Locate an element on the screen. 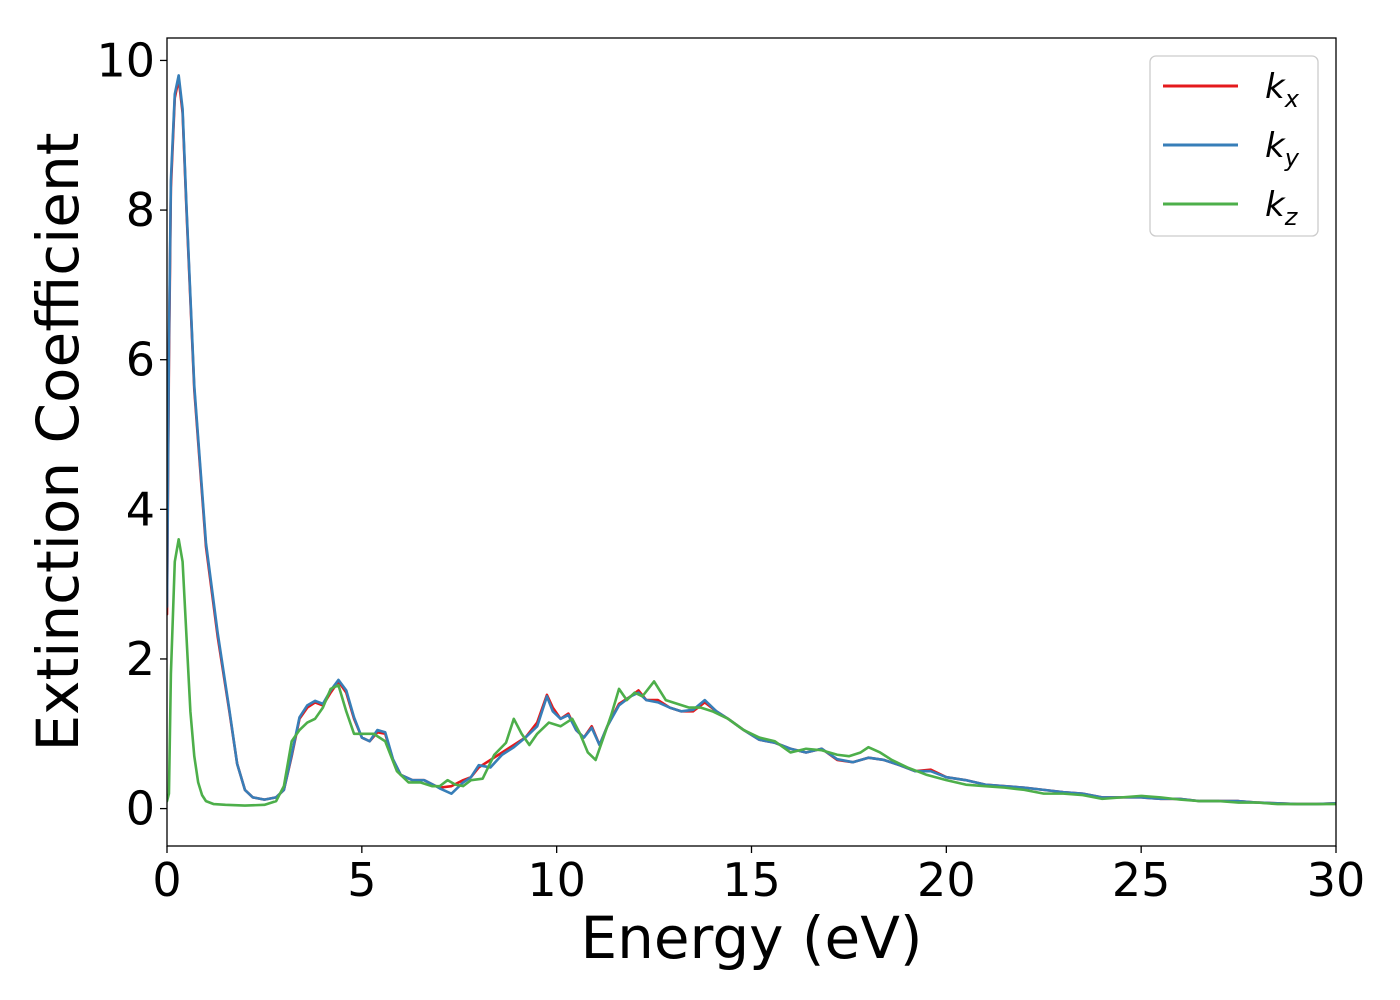  y-tick-label: 10 is located at coordinates (125, 60).